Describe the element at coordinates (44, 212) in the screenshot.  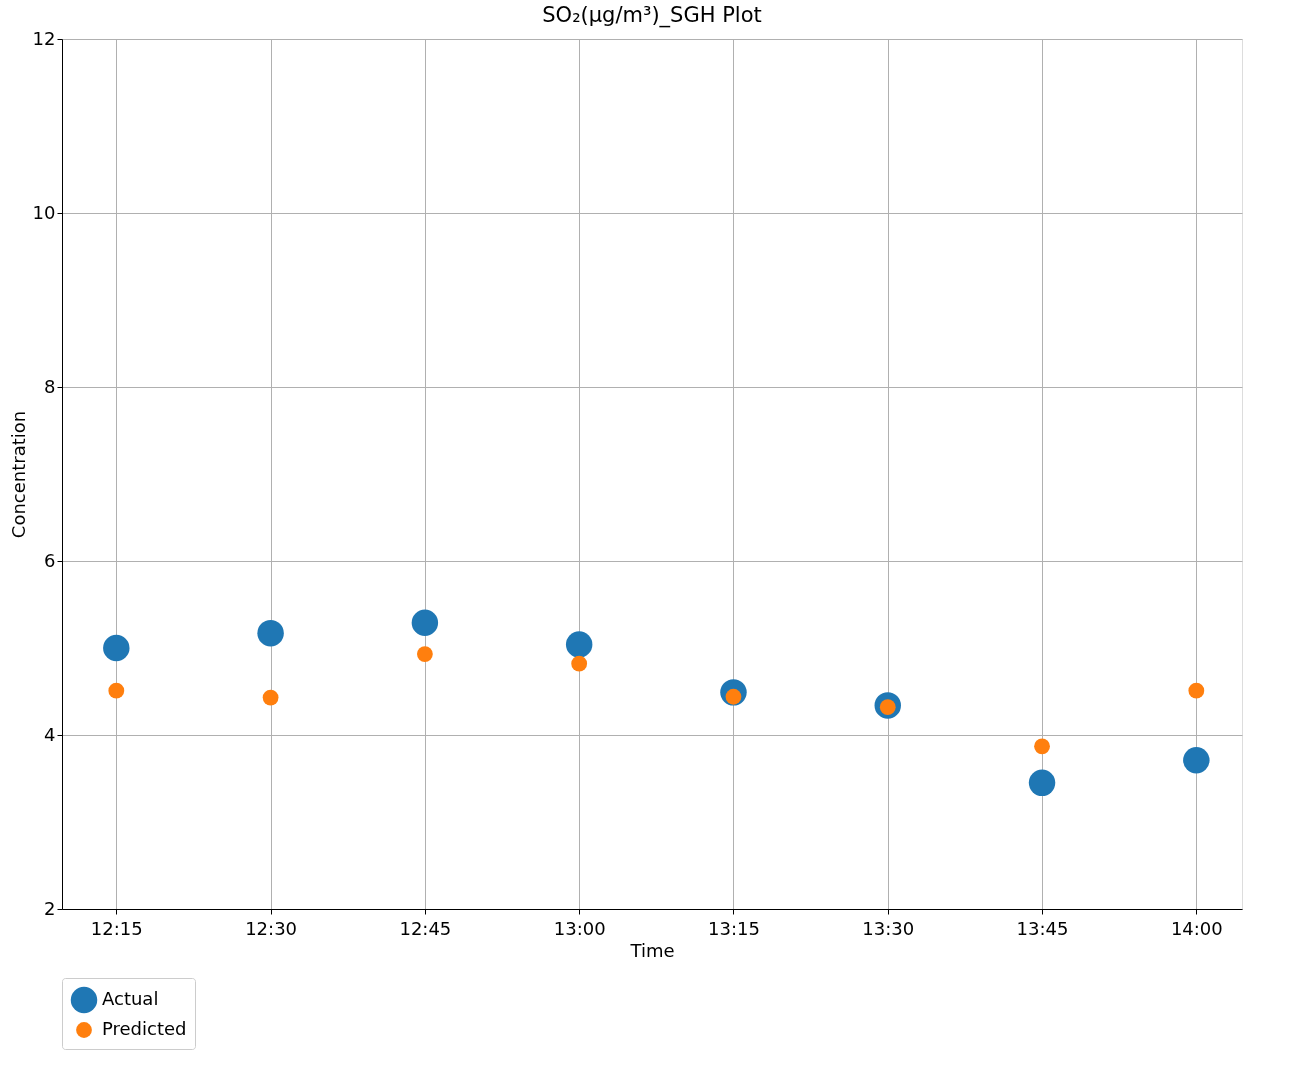
I see `y-tick-label: 10` at that location.